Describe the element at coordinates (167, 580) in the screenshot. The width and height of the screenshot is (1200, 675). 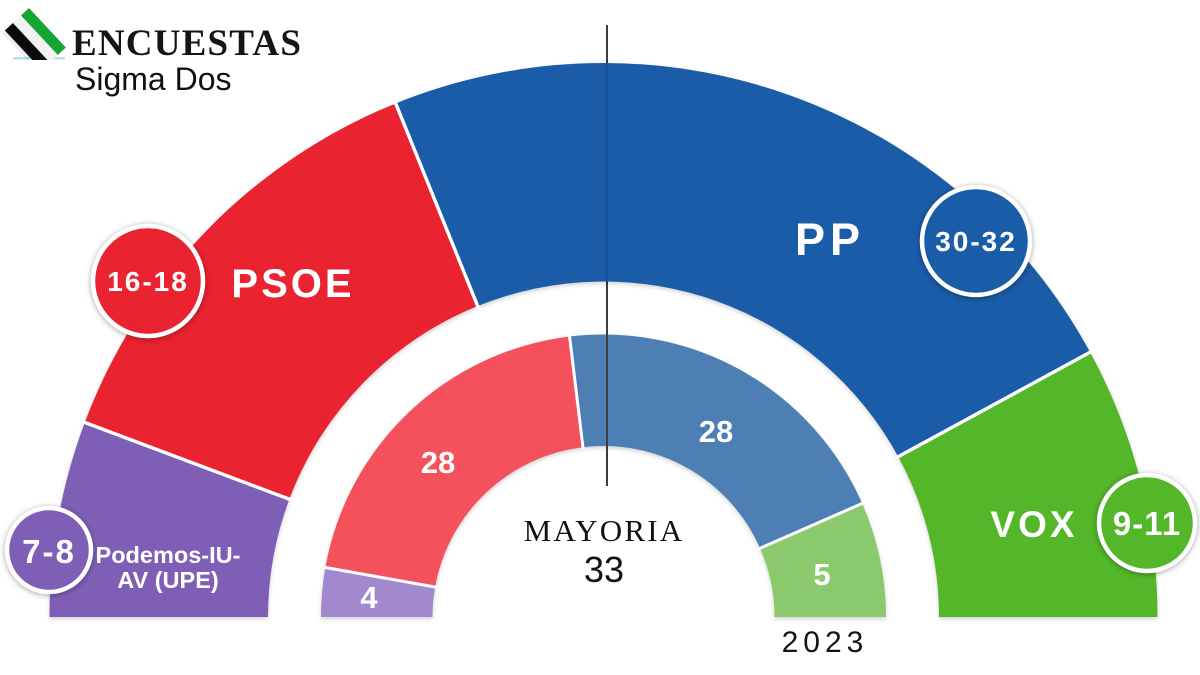
I see `svg-text: AV (UPE)` at that location.